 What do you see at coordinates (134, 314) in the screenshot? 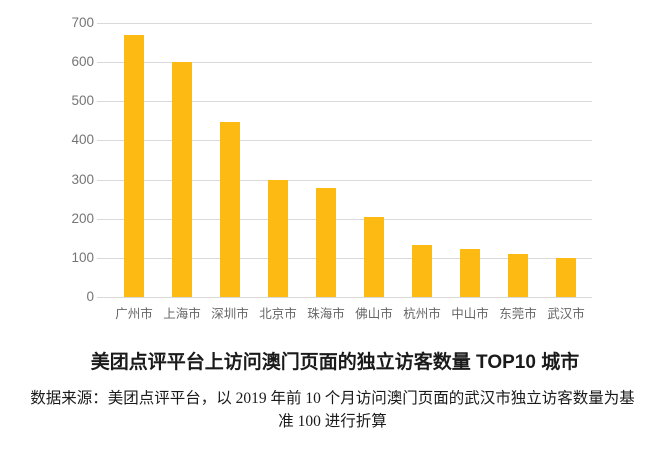
I see `x-tick-label: 广州市` at bounding box center [134, 314].